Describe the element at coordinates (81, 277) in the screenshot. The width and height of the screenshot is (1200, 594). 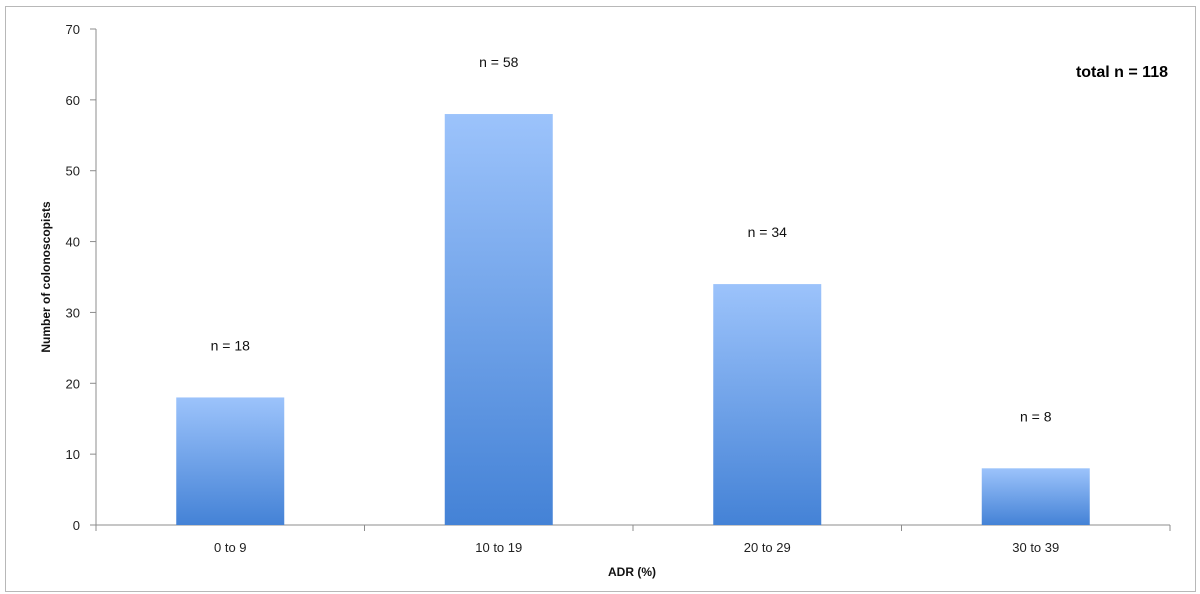
I see `y-axis: 0 10 20 30 40 50 60 70` at that location.